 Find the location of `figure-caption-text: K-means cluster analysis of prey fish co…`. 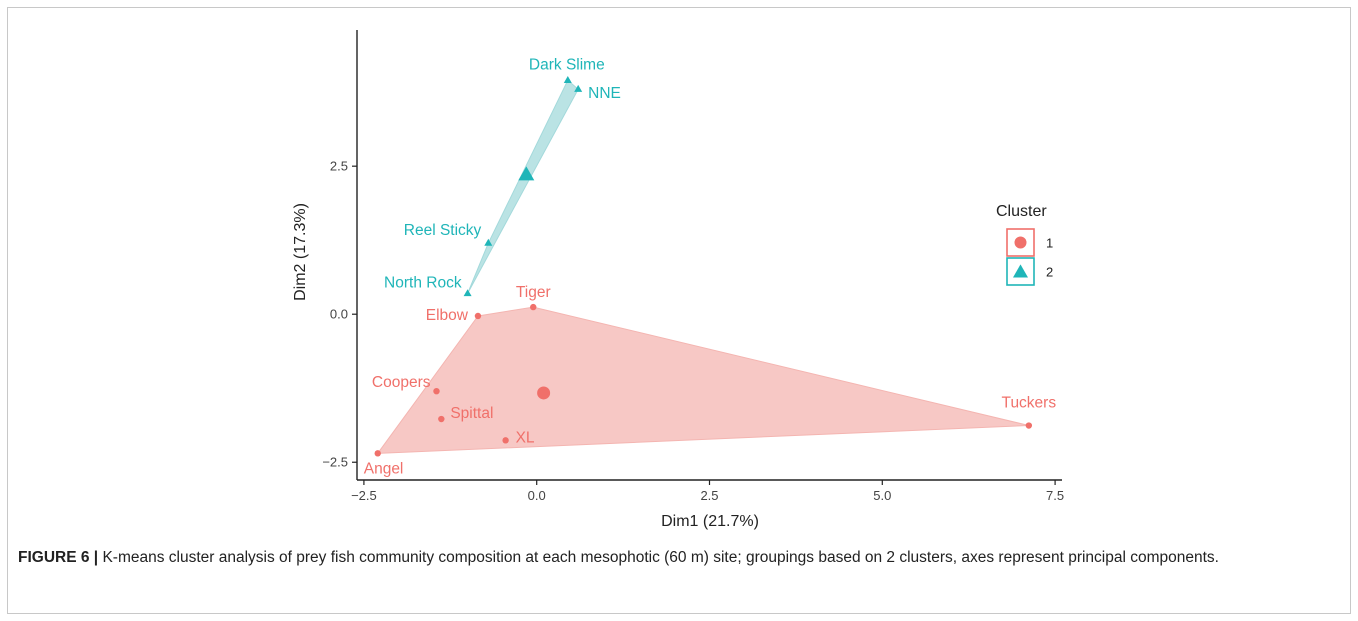

figure-caption-text: K-means cluster analysis of prey fish co… is located at coordinates (658, 557).